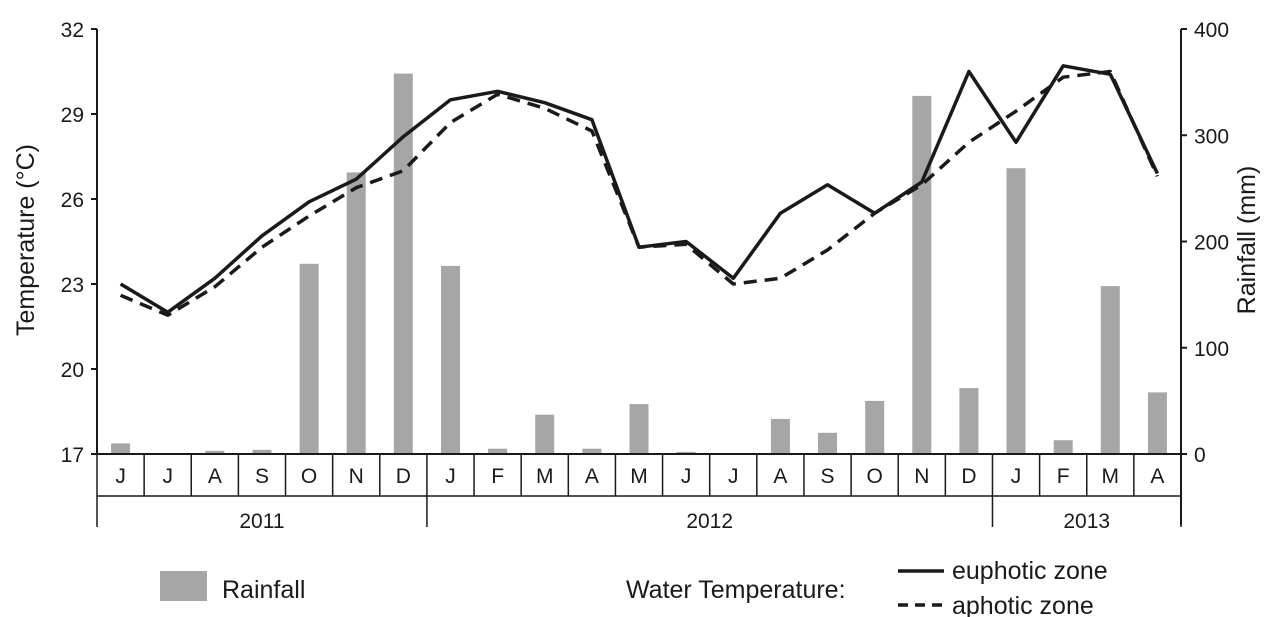 This screenshot has height=617, width=1269. What do you see at coordinates (1200, 455) in the screenshot?
I see `right-tick-label: 0` at bounding box center [1200, 455].